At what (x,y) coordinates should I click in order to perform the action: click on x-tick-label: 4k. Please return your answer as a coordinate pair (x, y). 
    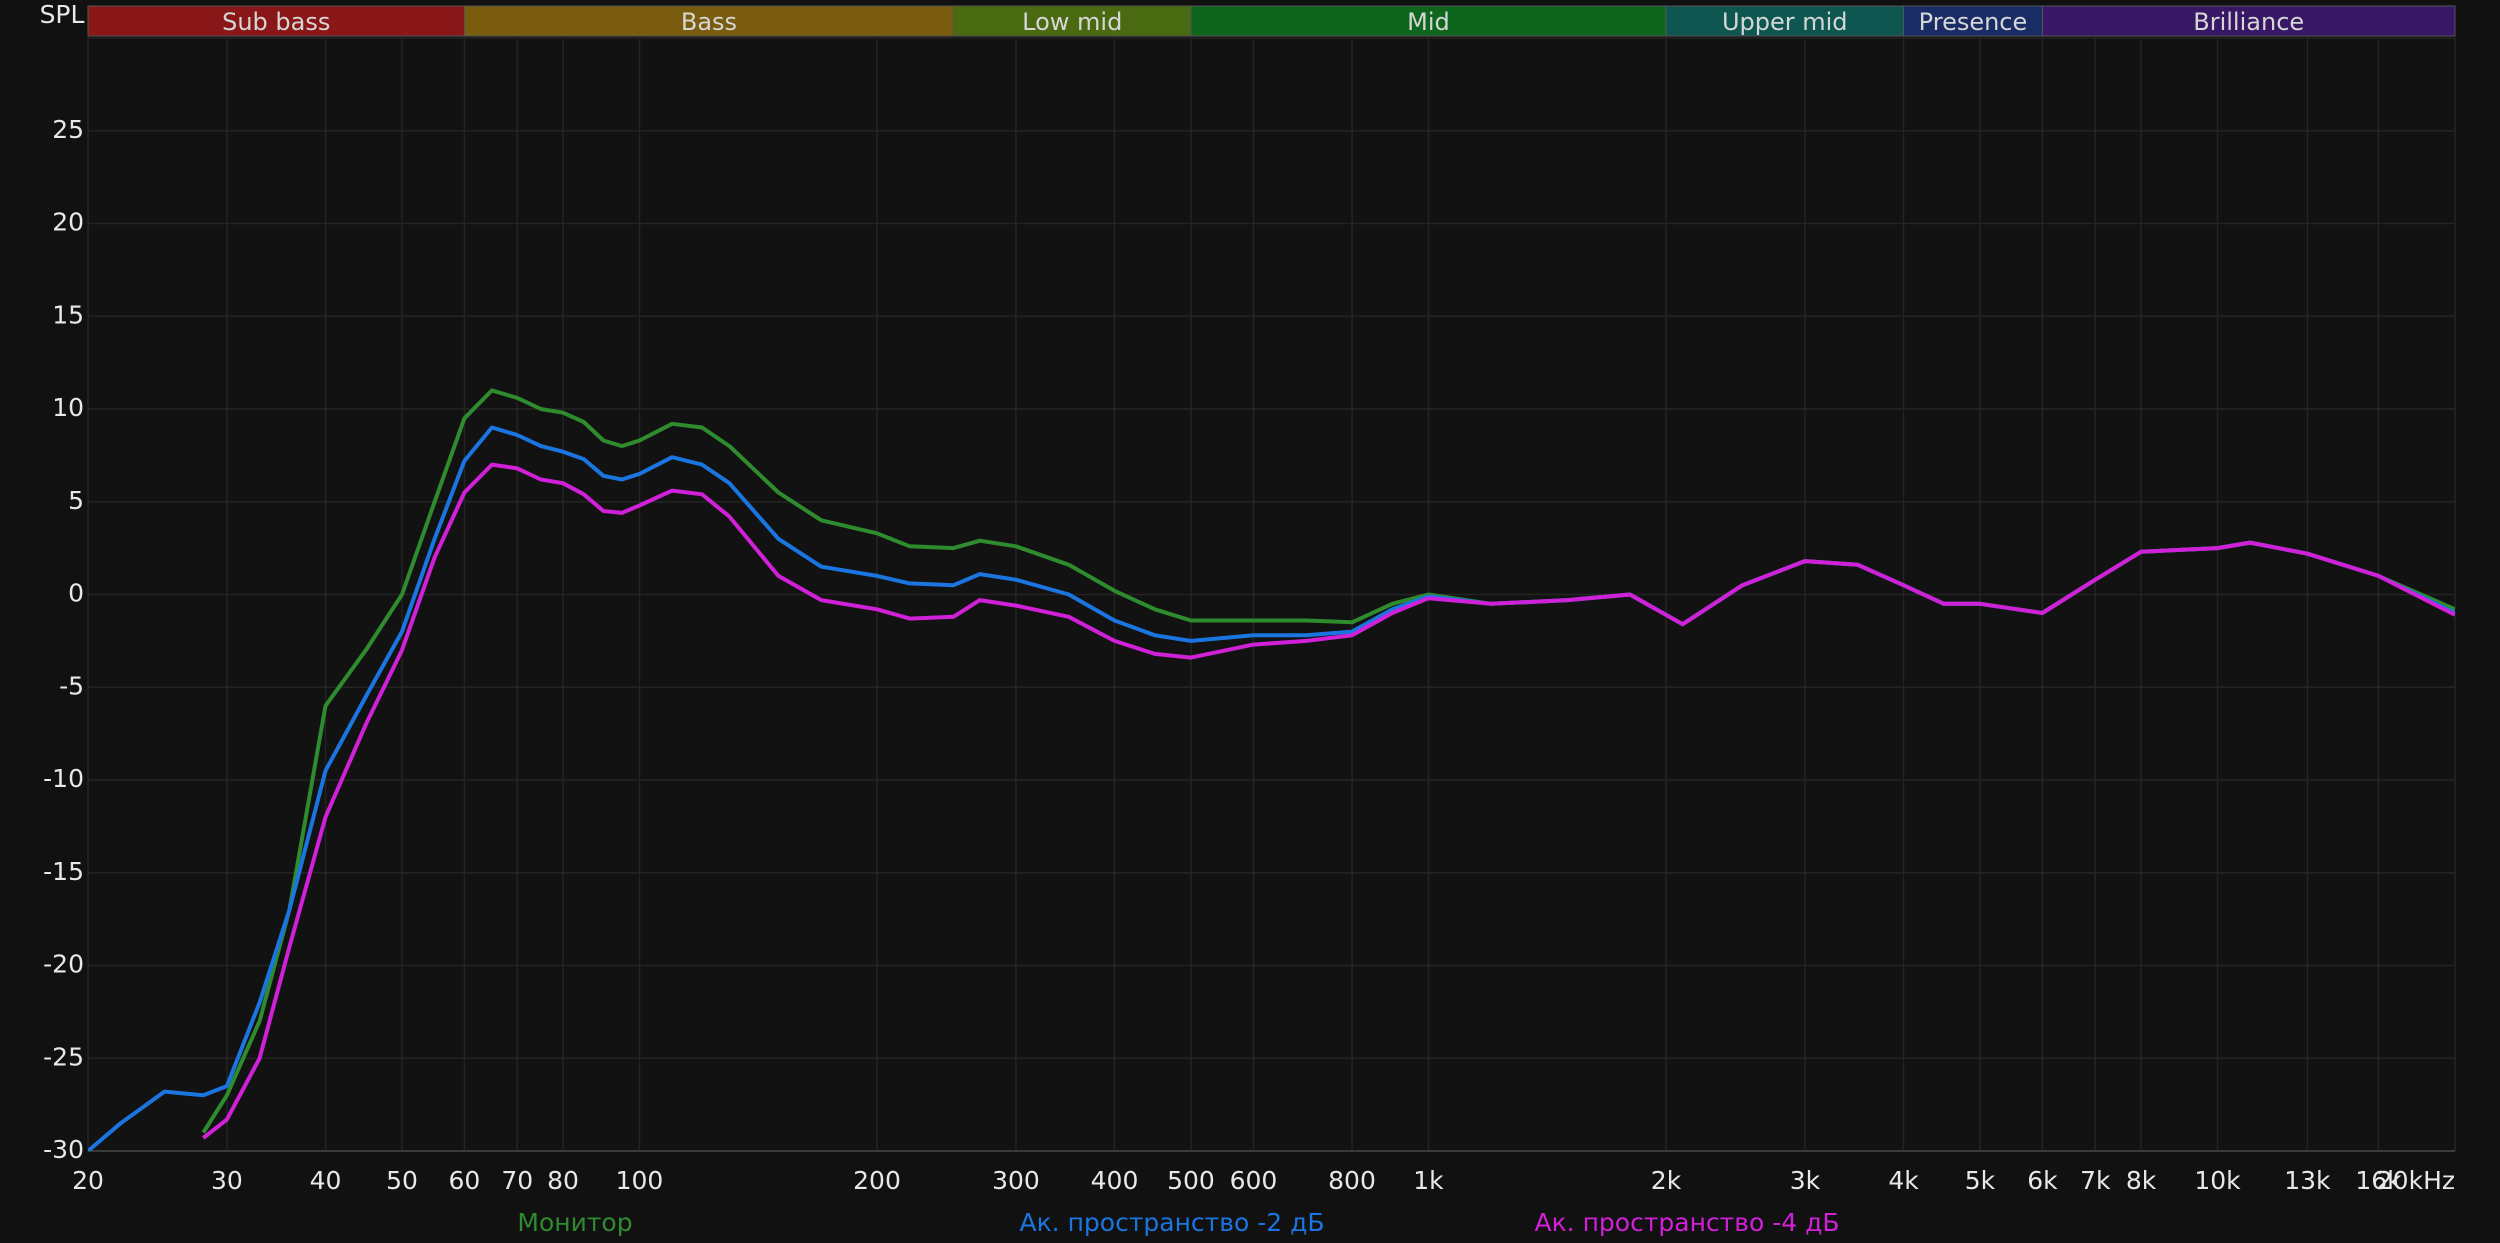
    Looking at the image, I should click on (1903, 1180).